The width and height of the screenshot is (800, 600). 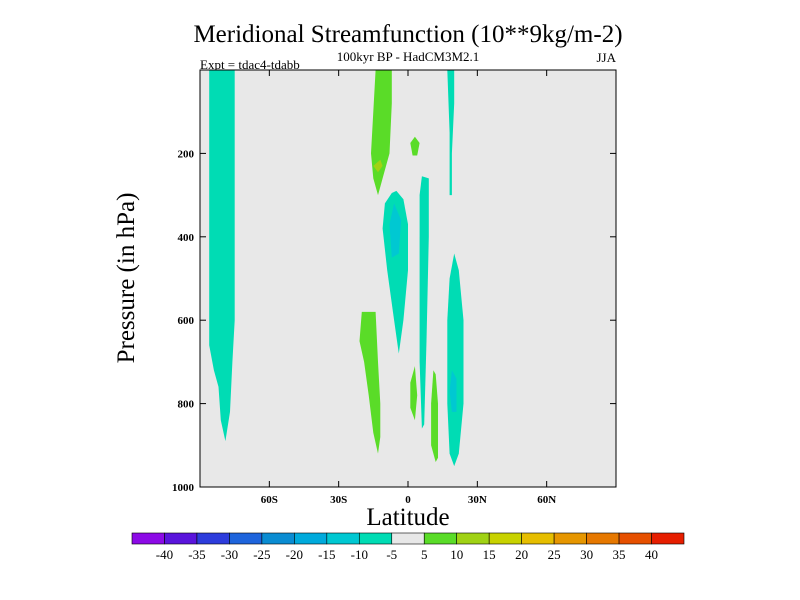 I want to click on colorbar-label: -20, so click(x=294, y=554).